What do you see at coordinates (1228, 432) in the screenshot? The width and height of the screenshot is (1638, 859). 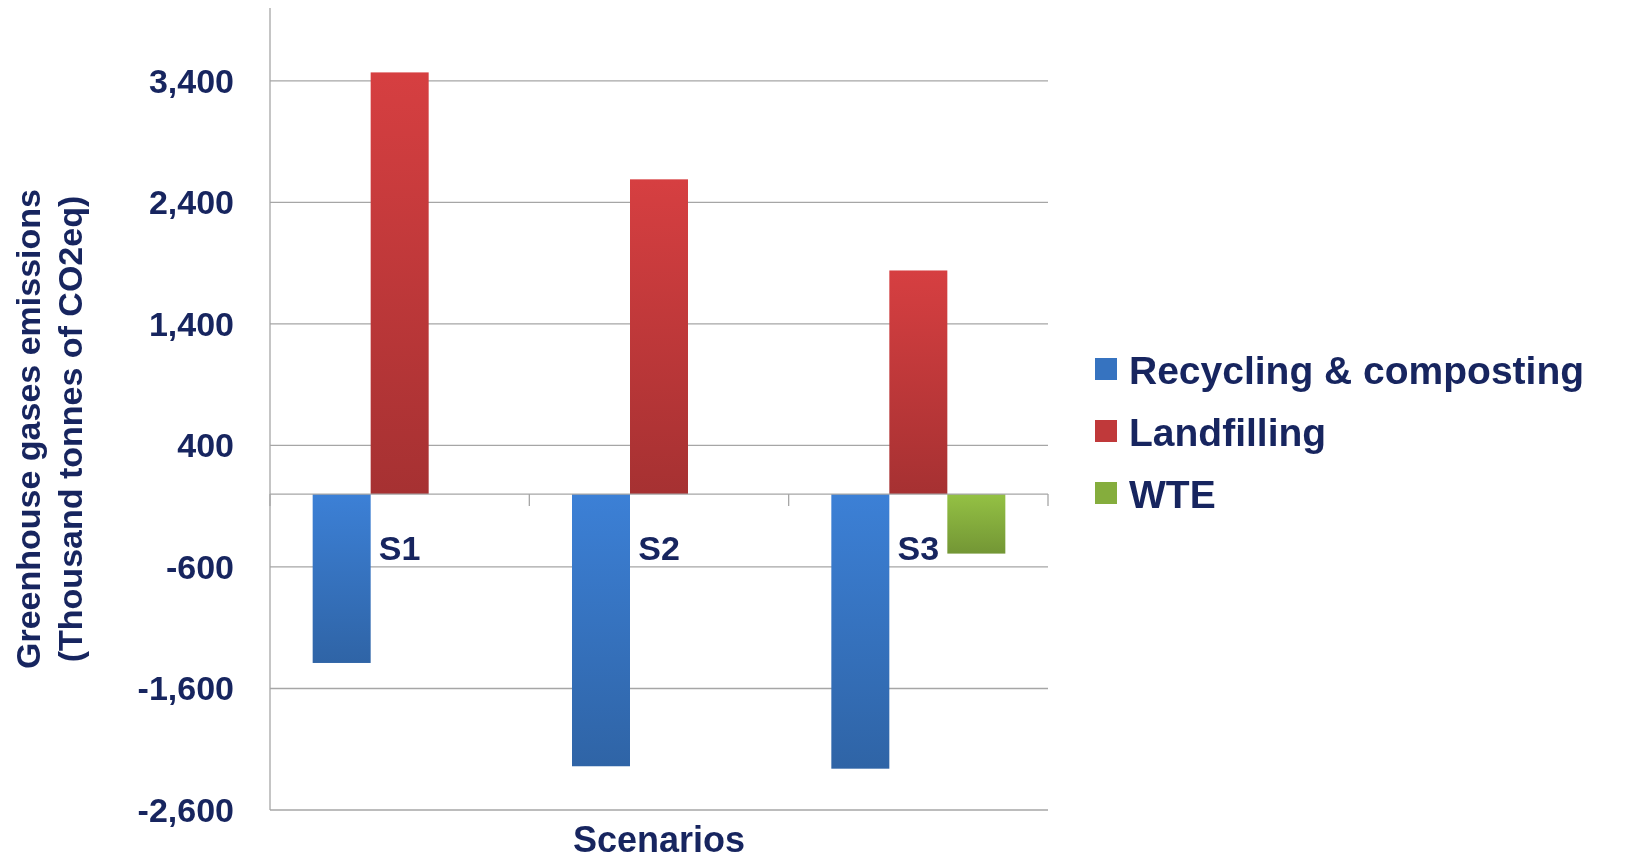 I see `legend-label: Landfilling` at bounding box center [1228, 432].